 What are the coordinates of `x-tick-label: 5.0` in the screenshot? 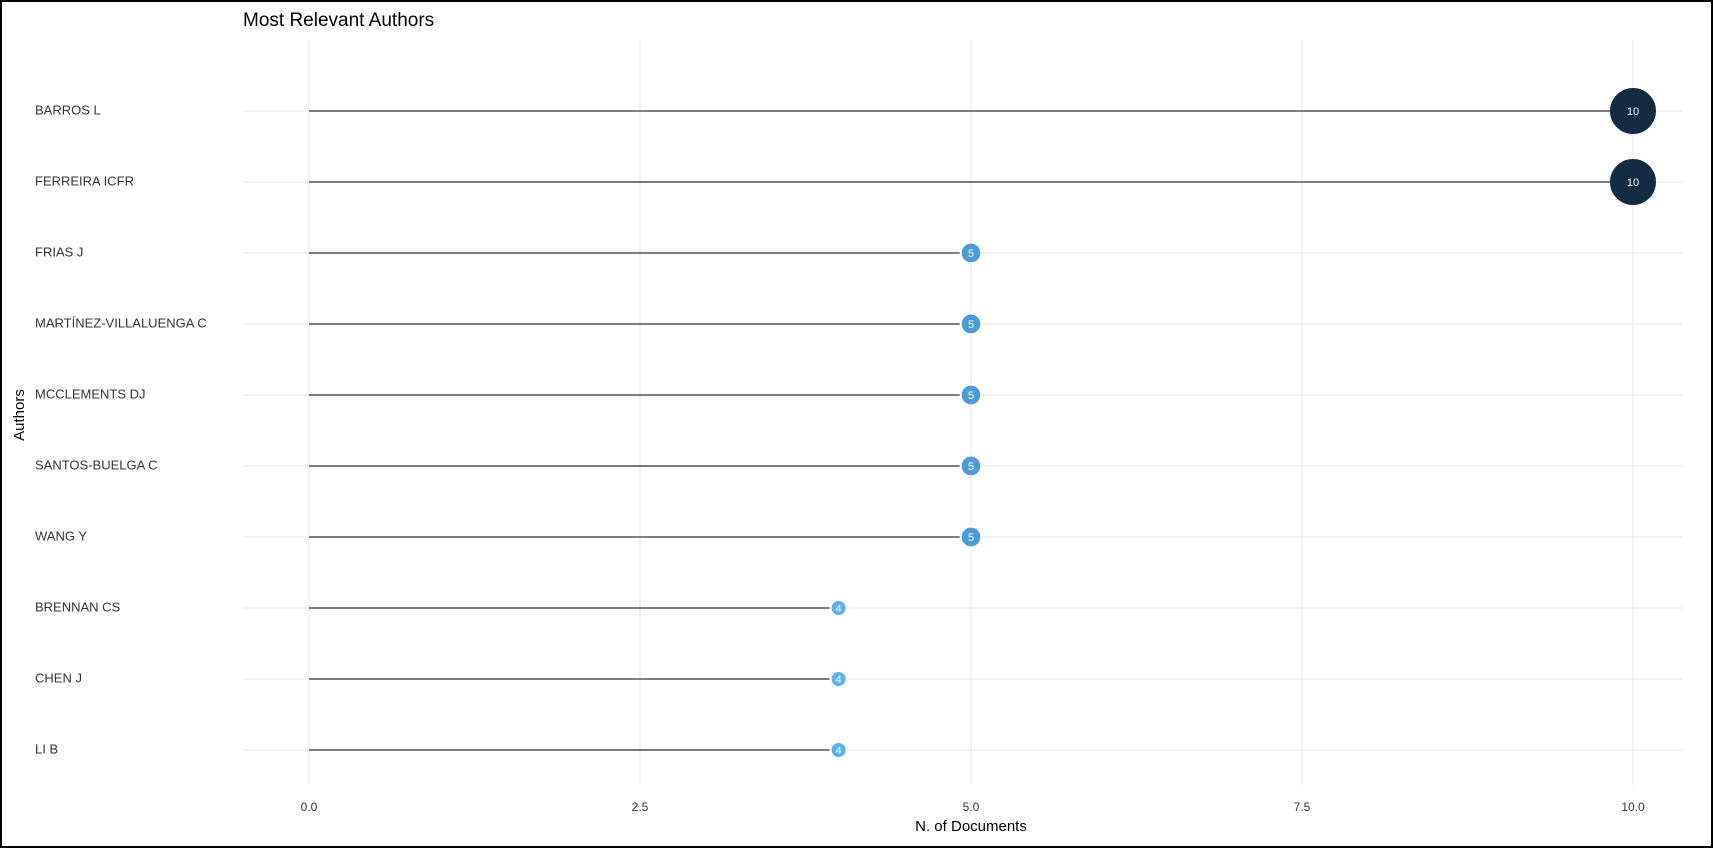 It's located at (971, 807).